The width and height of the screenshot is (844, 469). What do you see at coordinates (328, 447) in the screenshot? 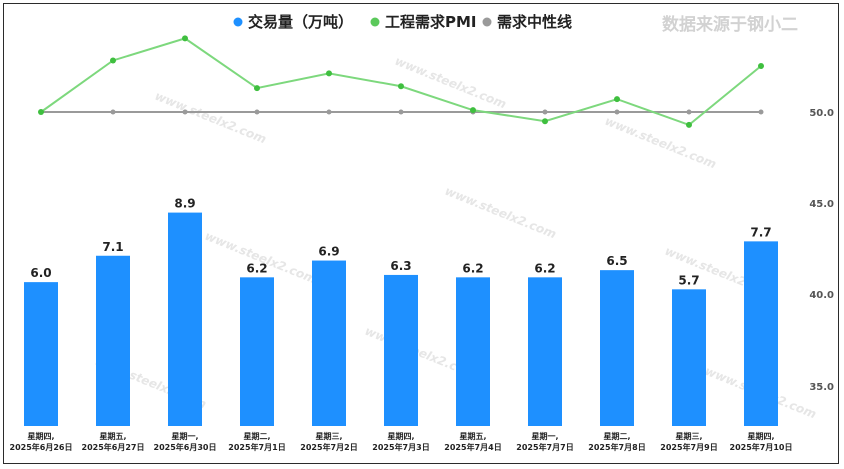
I see `category-label-date: 2025年7月2日` at bounding box center [328, 447].